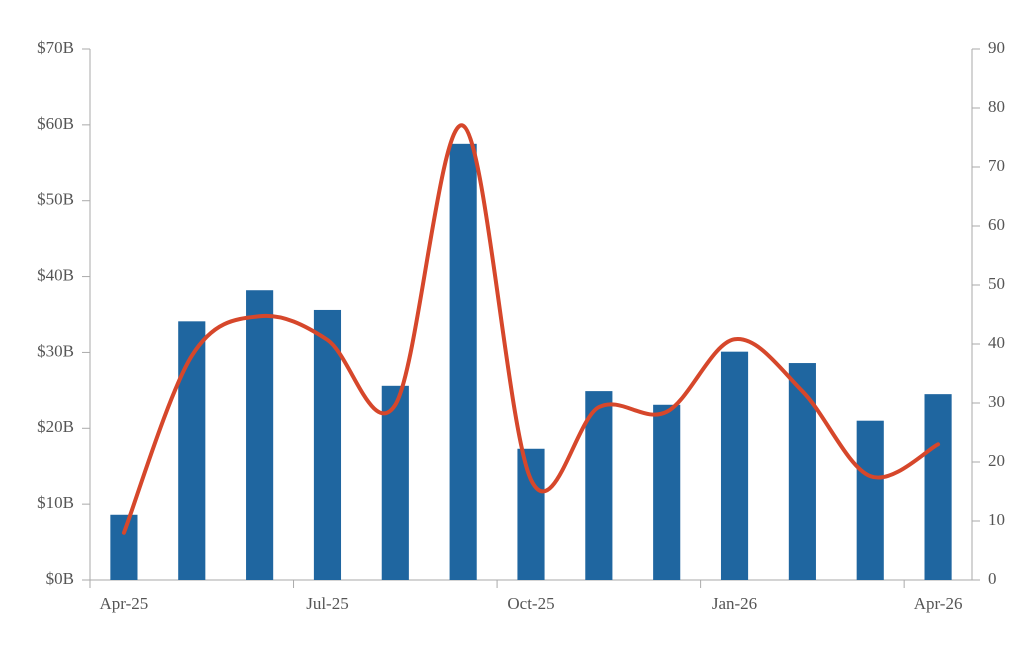  What do you see at coordinates (55, 199) in the screenshot?
I see `y-tick-label: $50B` at bounding box center [55, 199].